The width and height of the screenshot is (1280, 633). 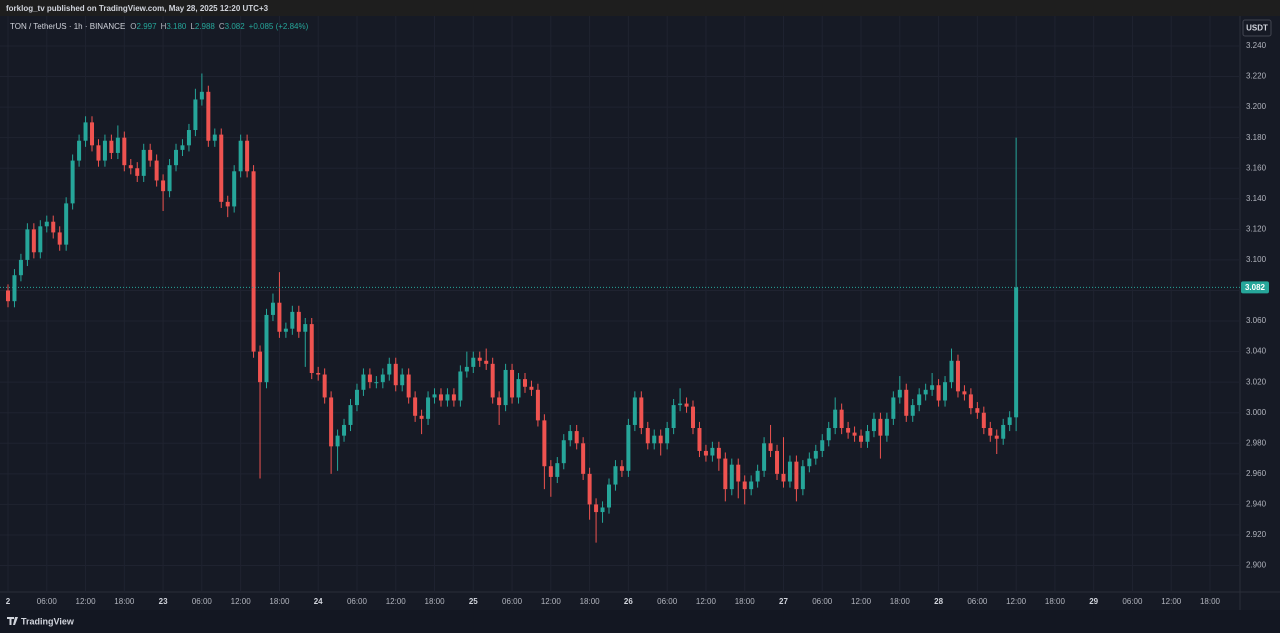 What do you see at coordinates (8, 601) in the screenshot?
I see `x-tick-label: 2` at bounding box center [8, 601].